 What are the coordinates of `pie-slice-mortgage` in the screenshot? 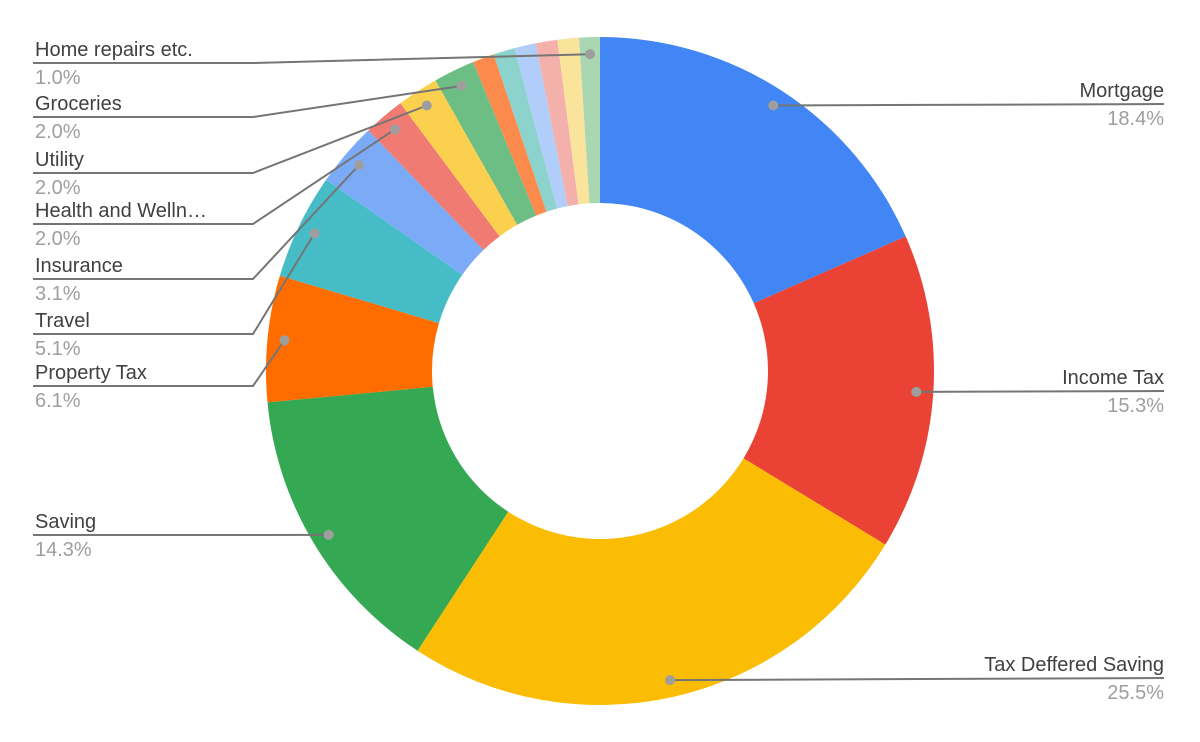 It's located at (753, 170).